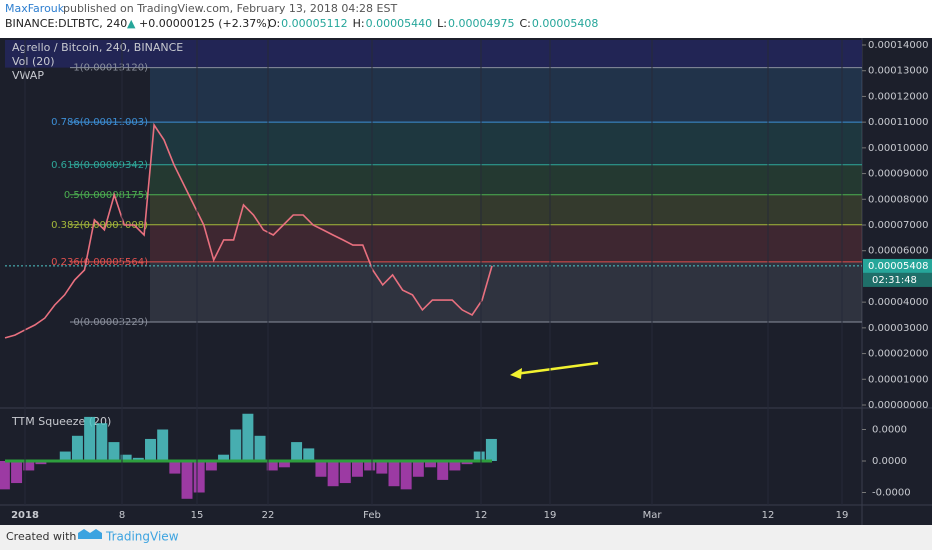  What do you see at coordinates (372, 515) in the screenshot?
I see `time-label: Feb` at bounding box center [372, 515].